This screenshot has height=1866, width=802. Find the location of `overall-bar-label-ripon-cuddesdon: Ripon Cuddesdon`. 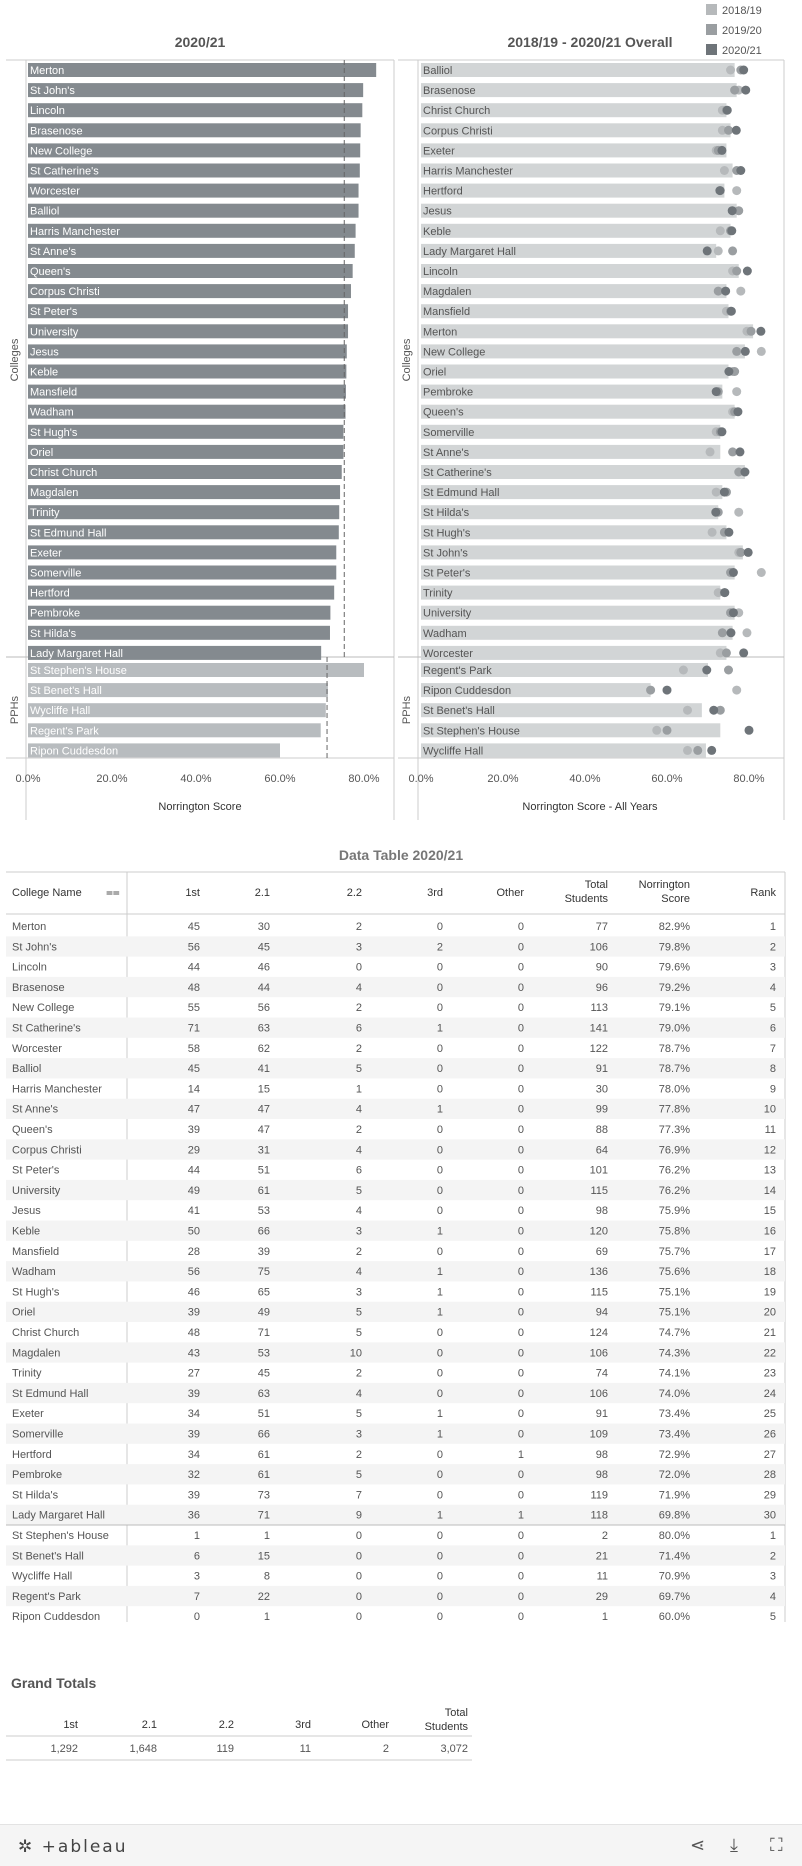

overall-bar-label-ripon-cuddesdon: Ripon Cuddesdon is located at coordinates (467, 691).